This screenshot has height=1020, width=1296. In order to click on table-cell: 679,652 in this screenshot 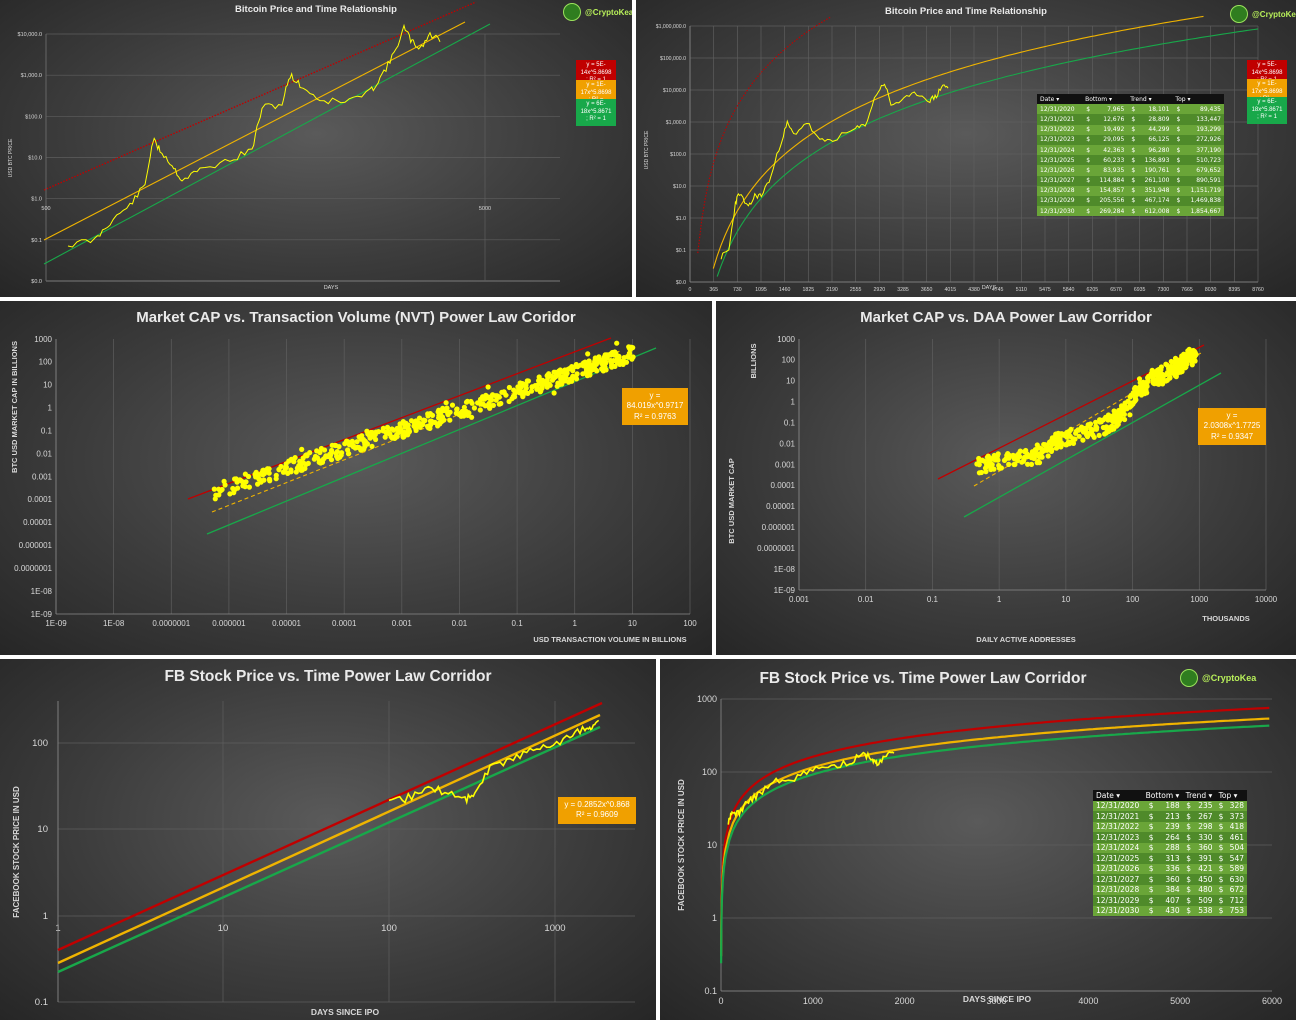, I will do `click(1203, 170)`.